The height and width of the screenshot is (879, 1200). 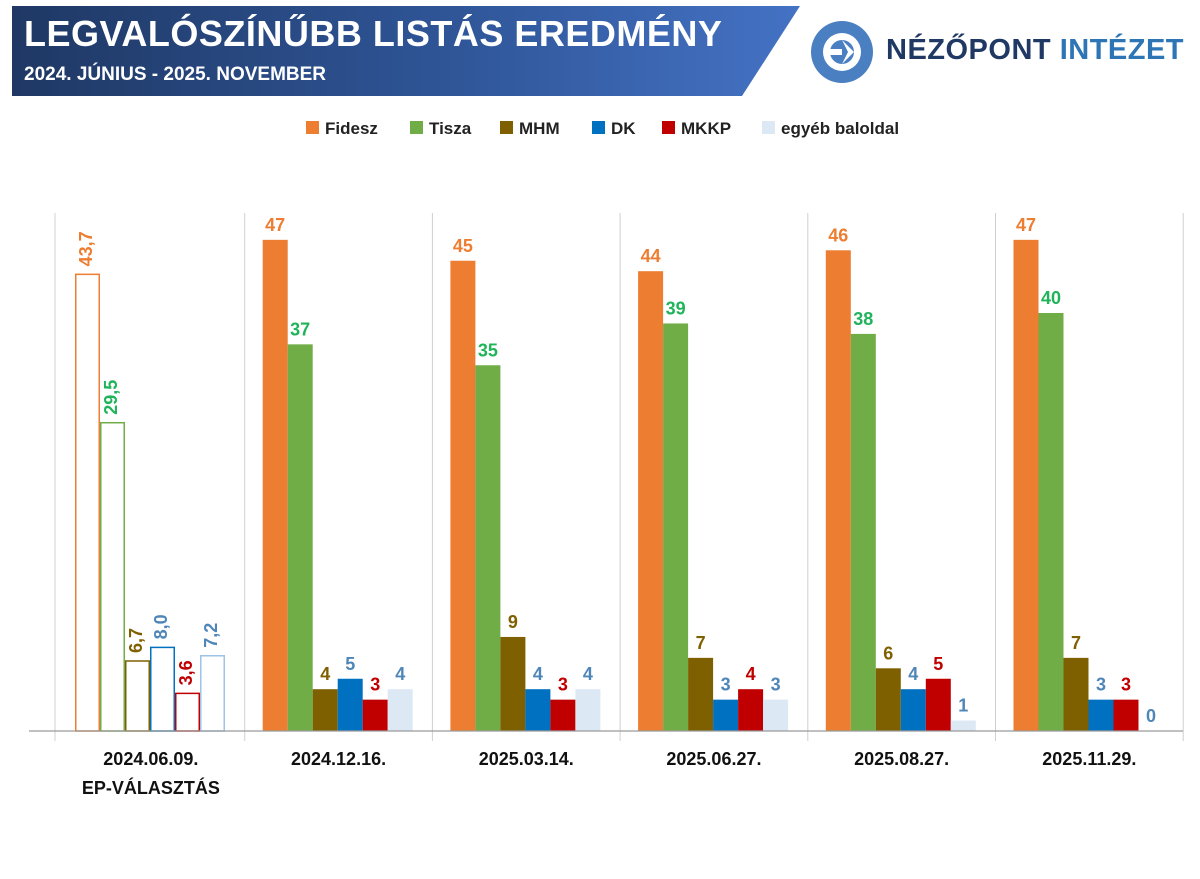 I want to click on logo-mark-icon, so click(x=842, y=52).